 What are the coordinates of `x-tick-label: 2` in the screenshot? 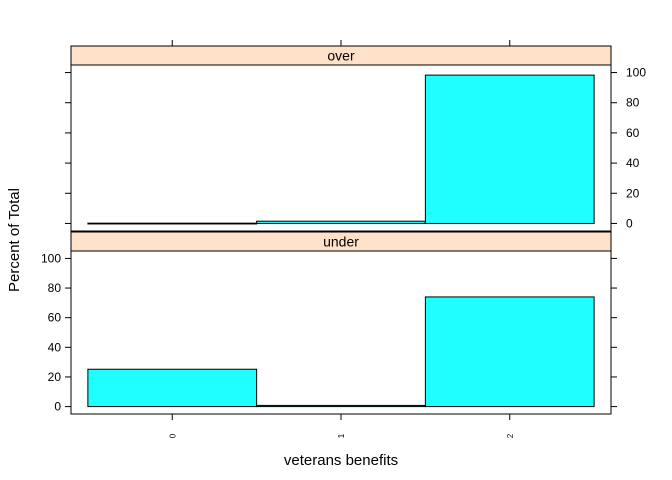 It's located at (510, 435).